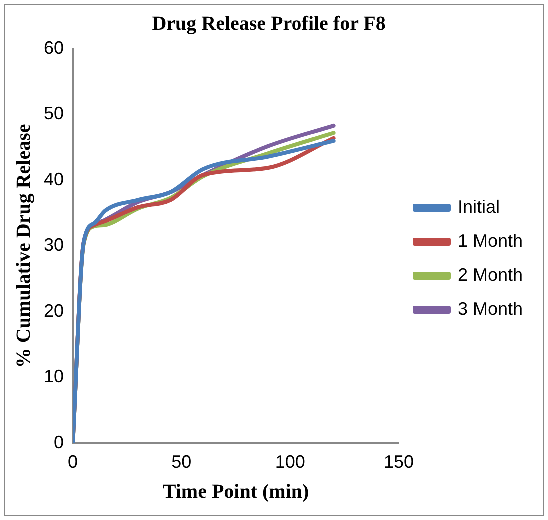  What do you see at coordinates (399, 462) in the screenshot?
I see `x-tick-label: 150` at bounding box center [399, 462].